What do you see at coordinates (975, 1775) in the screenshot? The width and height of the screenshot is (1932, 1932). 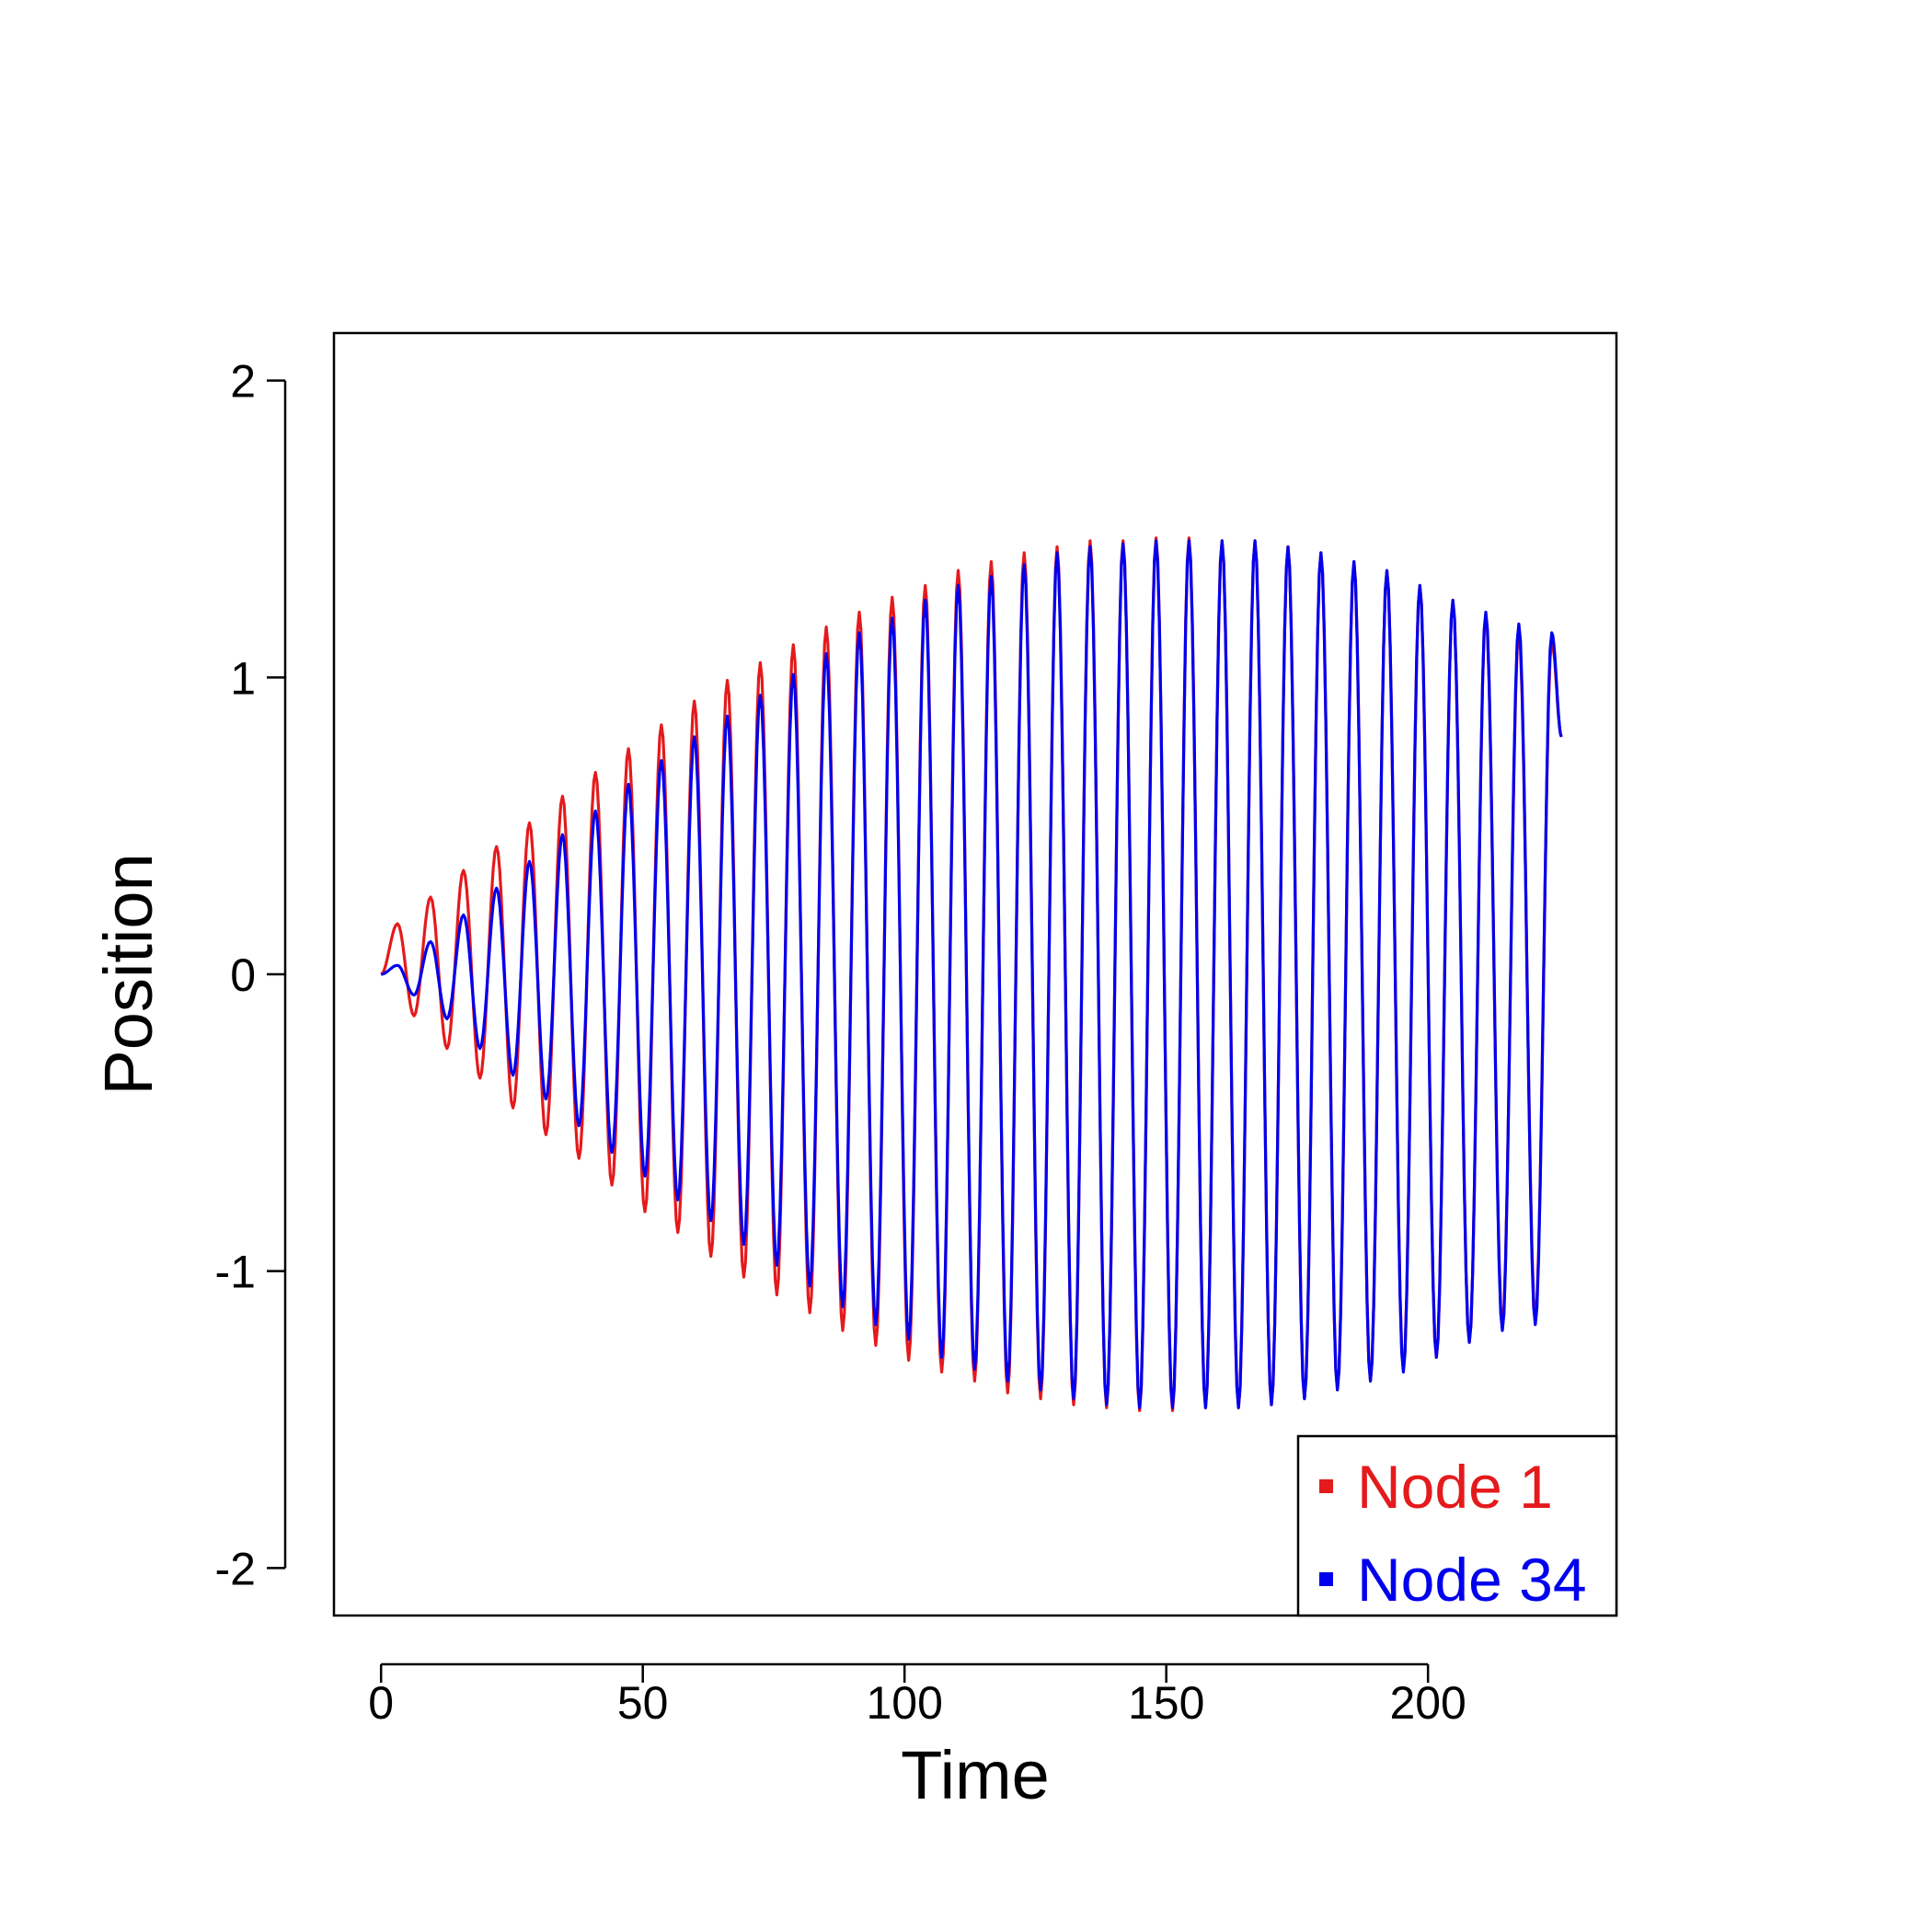 I see `x-axis-label: Time` at bounding box center [975, 1775].